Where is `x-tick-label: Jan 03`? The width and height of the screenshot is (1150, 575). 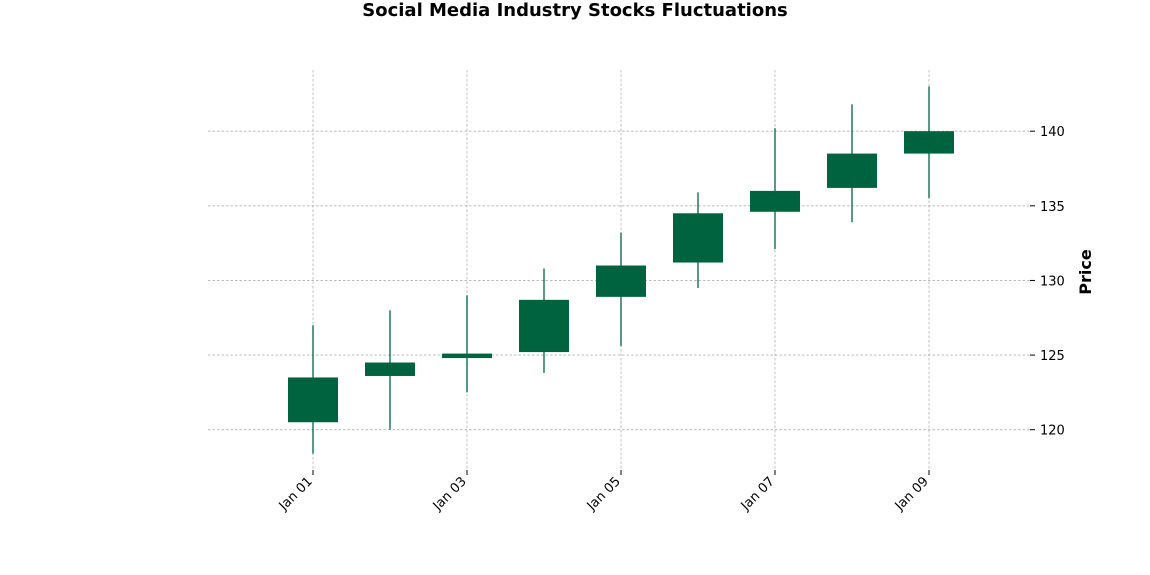
x-tick-label: Jan 03 is located at coordinates (450, 494).